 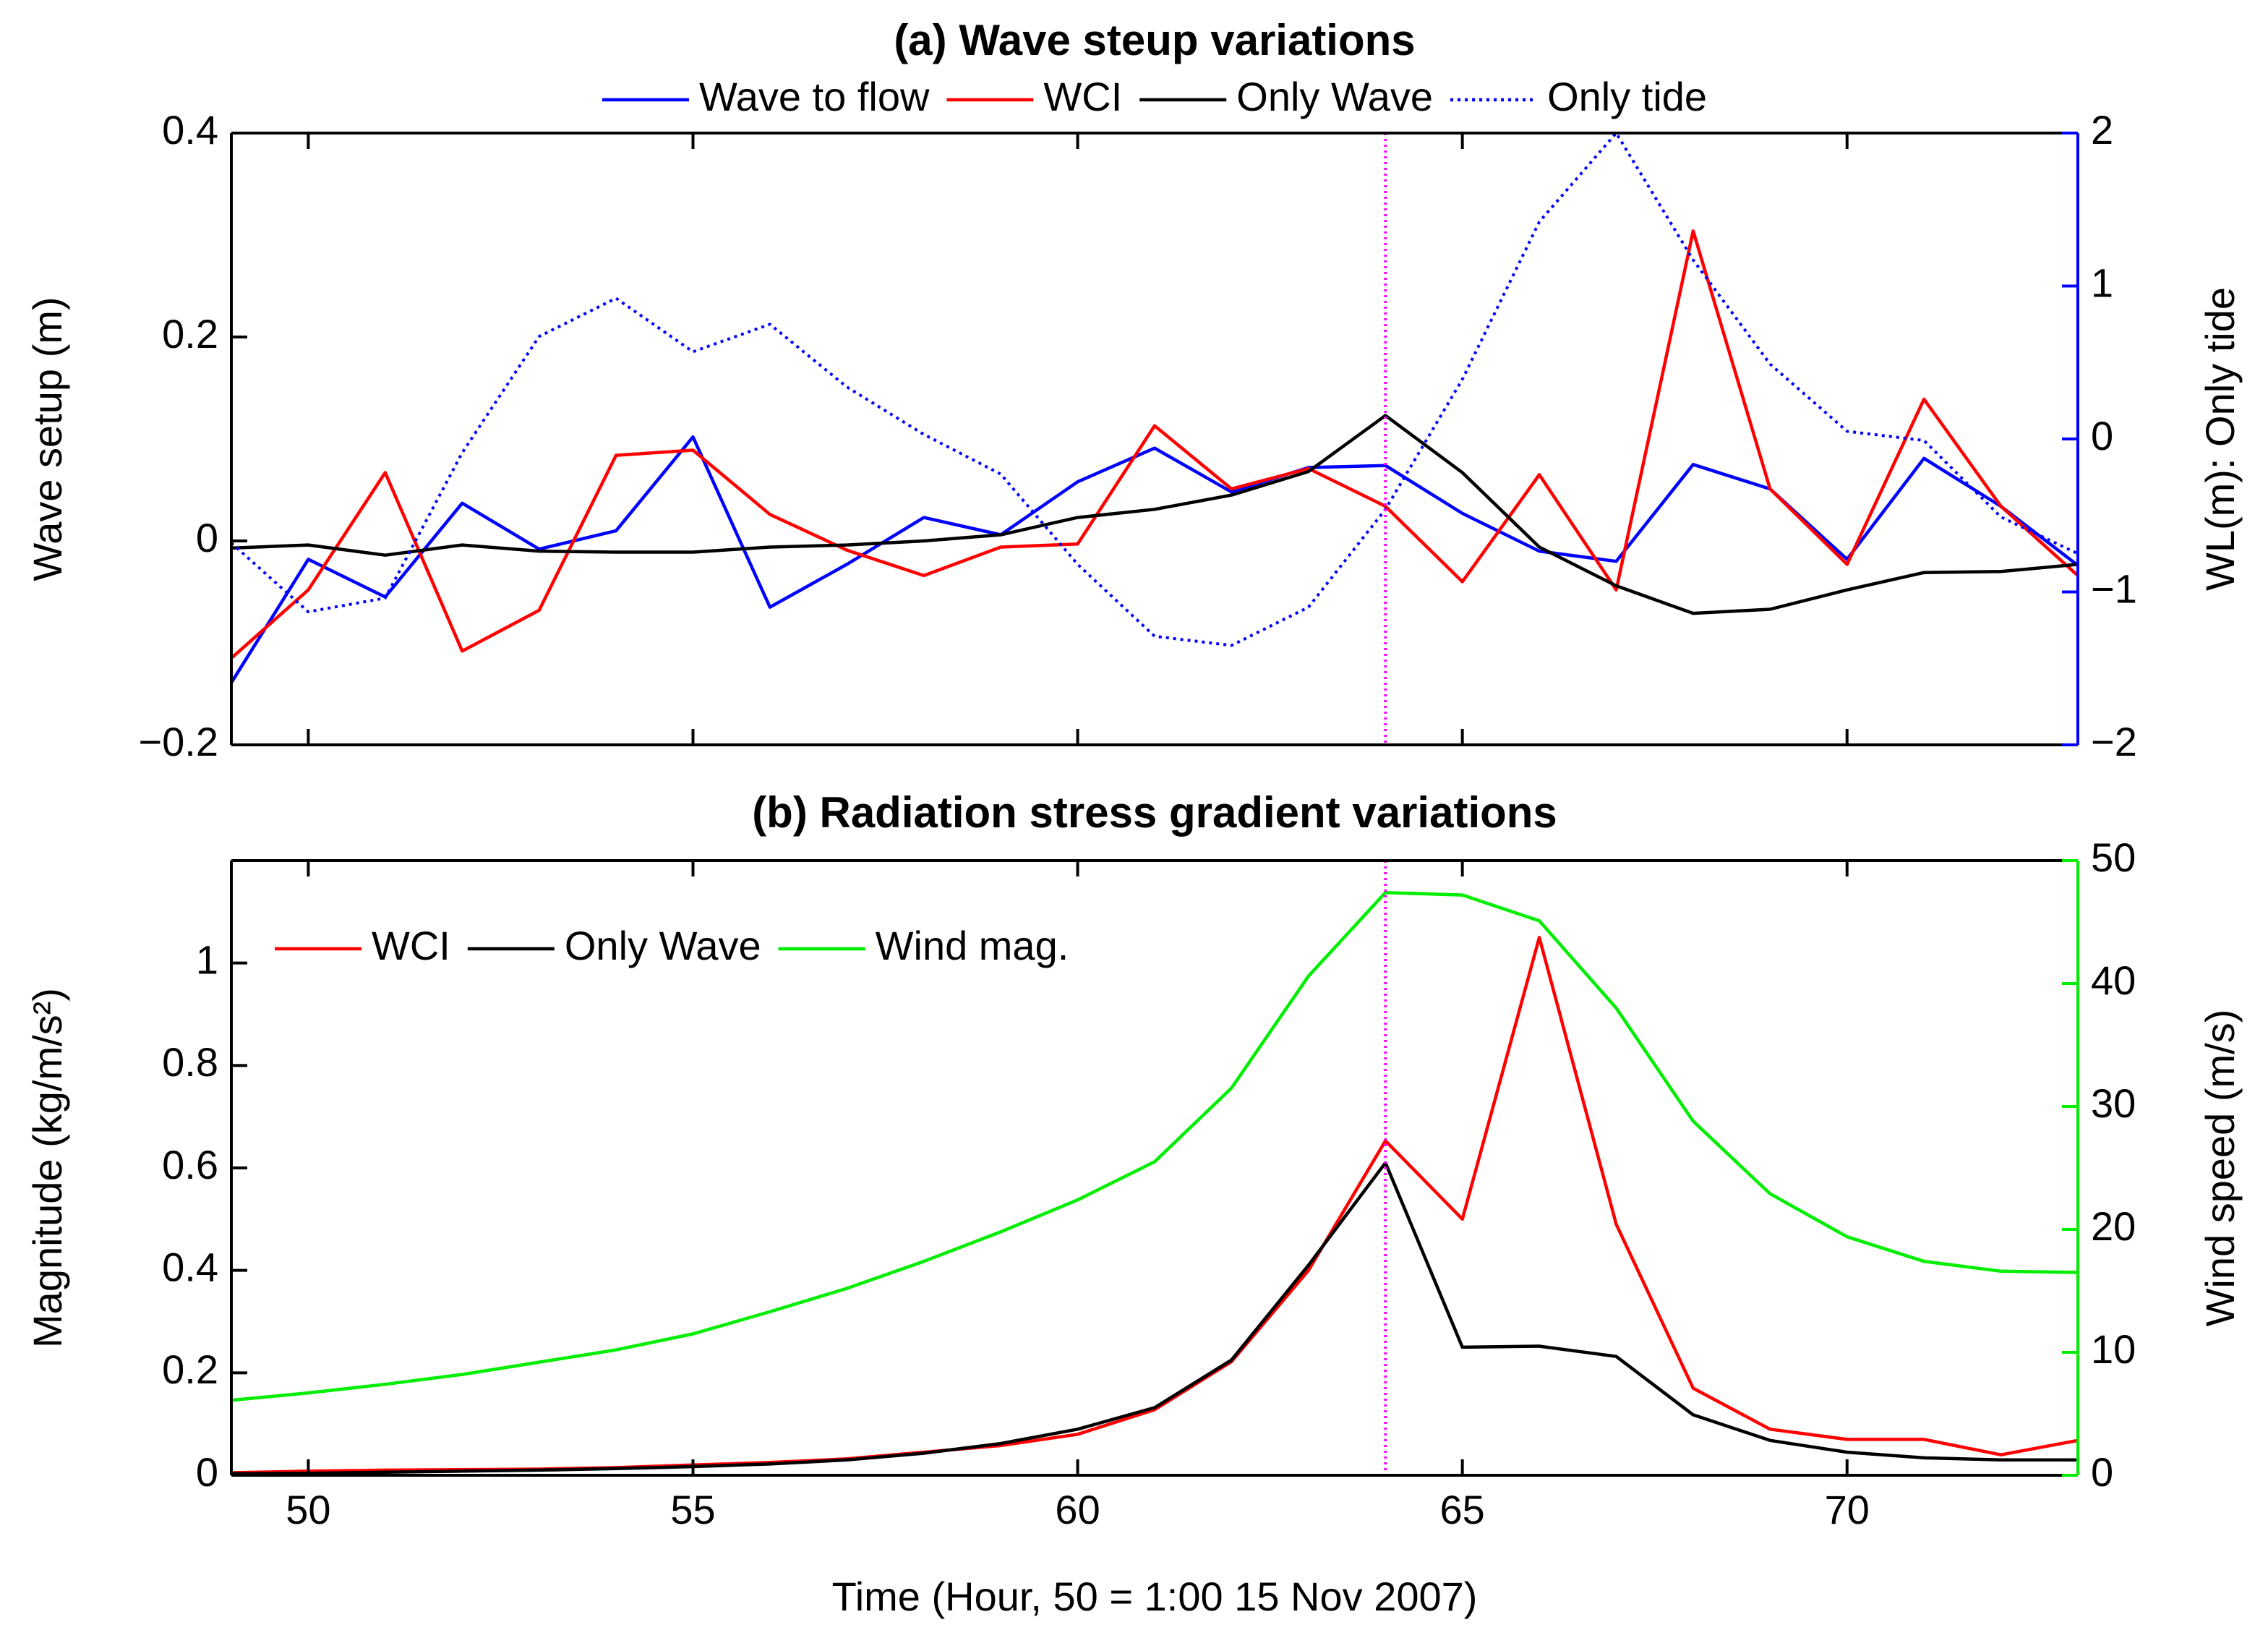 What do you see at coordinates (1155, 1597) in the screenshot?
I see `x-axis-label: Time (Hour, 50 = 1:00 15 Nov 2007)` at bounding box center [1155, 1597].